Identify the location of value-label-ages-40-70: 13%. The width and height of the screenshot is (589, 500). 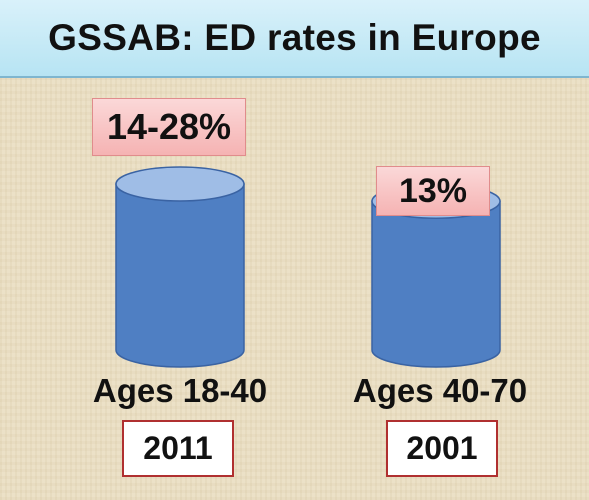
(433, 191).